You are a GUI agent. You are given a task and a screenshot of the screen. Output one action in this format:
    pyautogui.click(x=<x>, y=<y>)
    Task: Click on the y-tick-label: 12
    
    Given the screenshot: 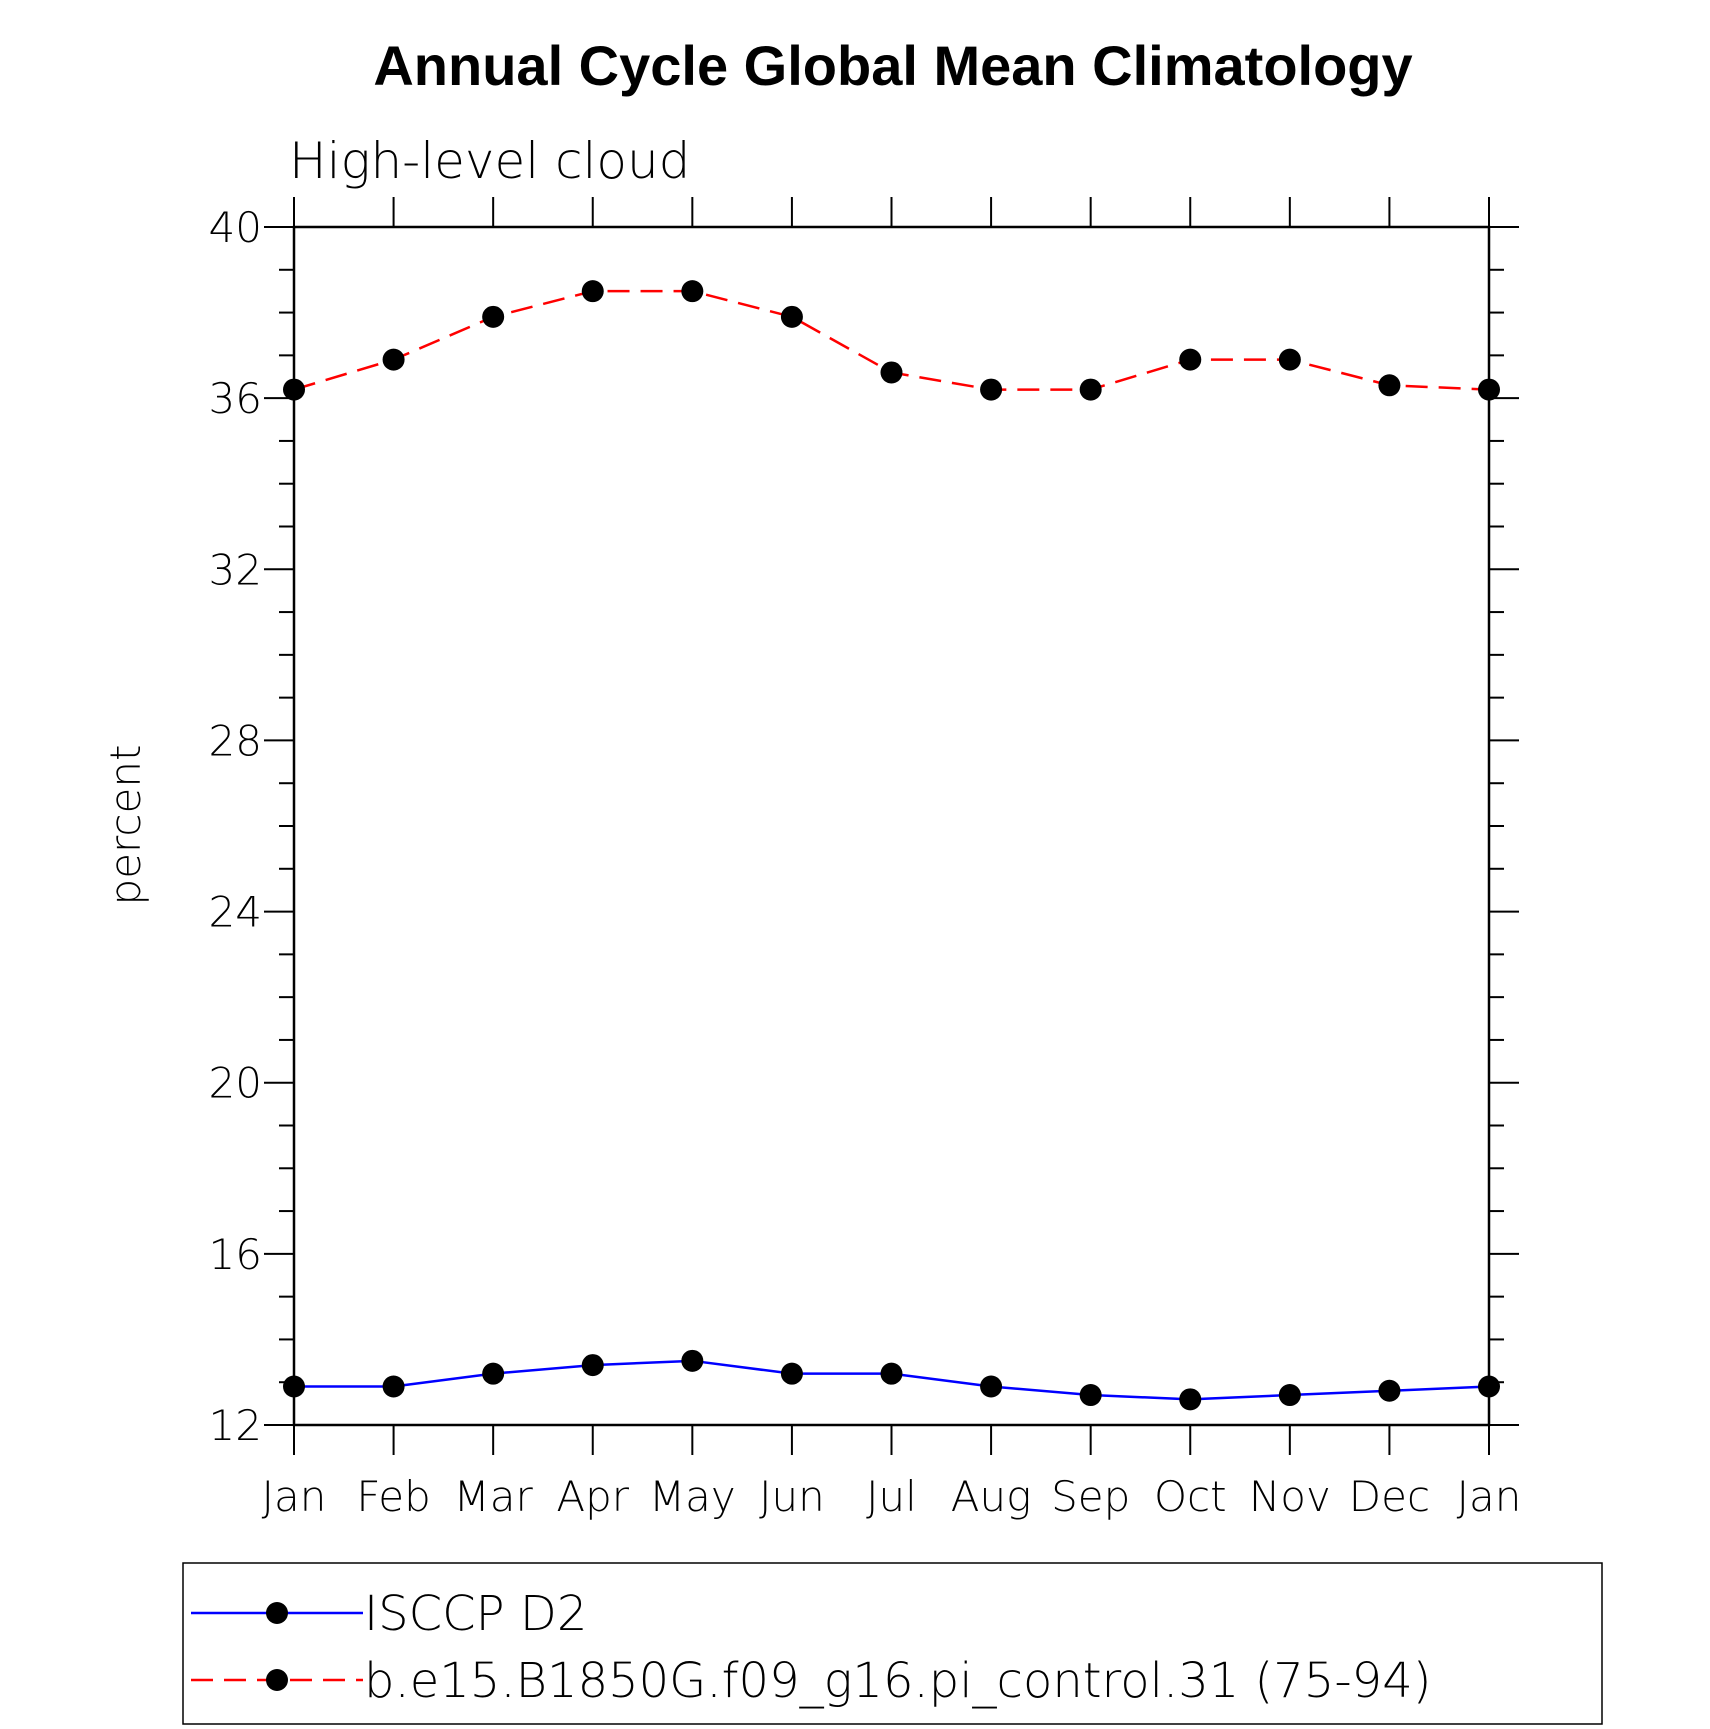 What is the action you would take?
    pyautogui.click(x=235, y=1425)
    